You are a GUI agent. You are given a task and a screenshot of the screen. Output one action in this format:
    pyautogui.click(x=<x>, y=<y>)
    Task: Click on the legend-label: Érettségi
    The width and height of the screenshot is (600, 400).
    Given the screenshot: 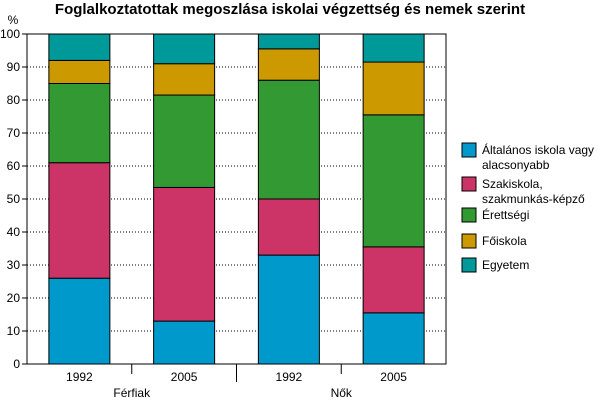 What is the action you would take?
    pyautogui.click(x=505, y=214)
    